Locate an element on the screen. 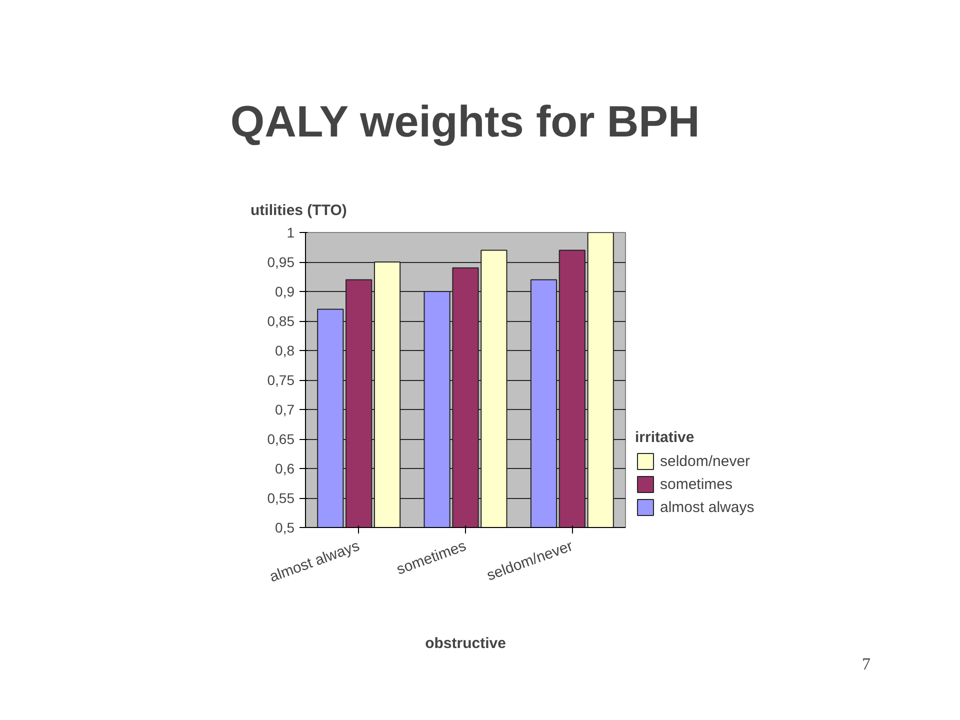  y-tick-label: 0,7 is located at coordinates (285, 410).